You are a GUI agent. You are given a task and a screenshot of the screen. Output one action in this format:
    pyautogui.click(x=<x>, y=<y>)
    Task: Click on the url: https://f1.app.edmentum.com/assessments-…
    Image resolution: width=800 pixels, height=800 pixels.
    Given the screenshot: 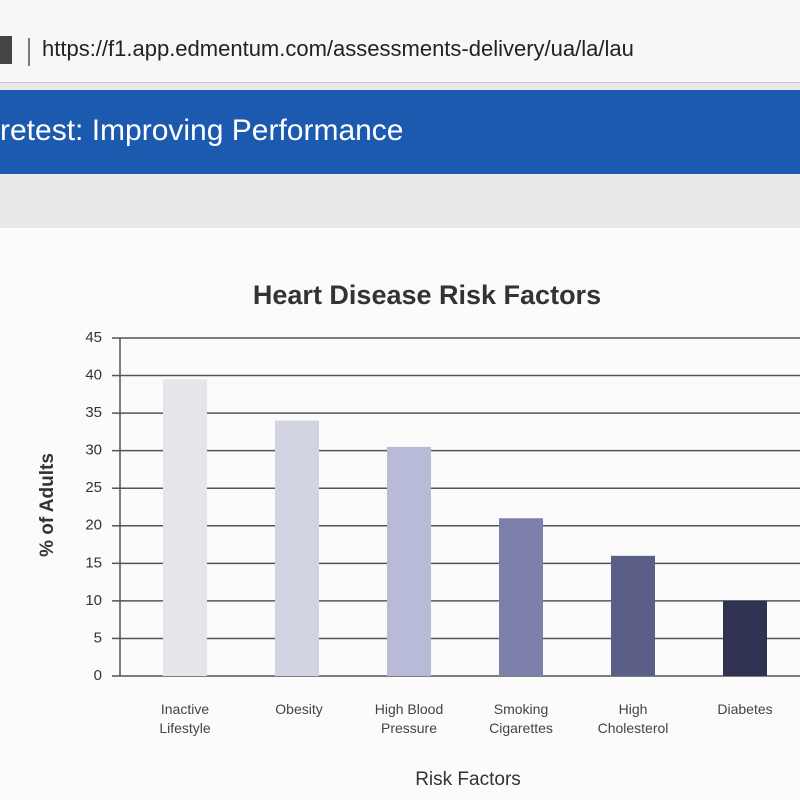 What is the action you would take?
    pyautogui.click(x=338, y=48)
    